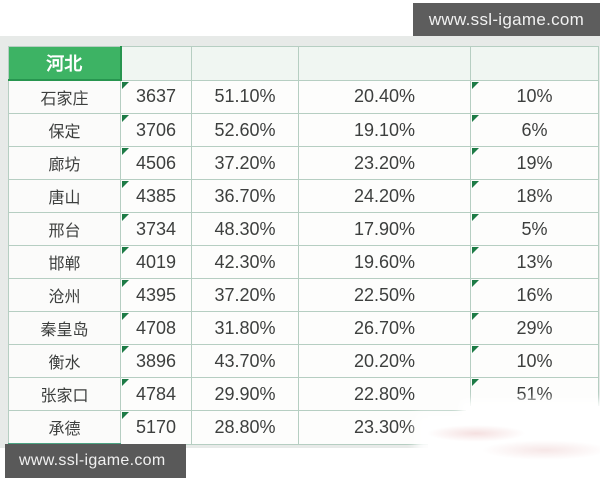 The height and width of the screenshot is (480, 600). I want to click on percent2-cell-text: 23.30%, so click(384, 426).